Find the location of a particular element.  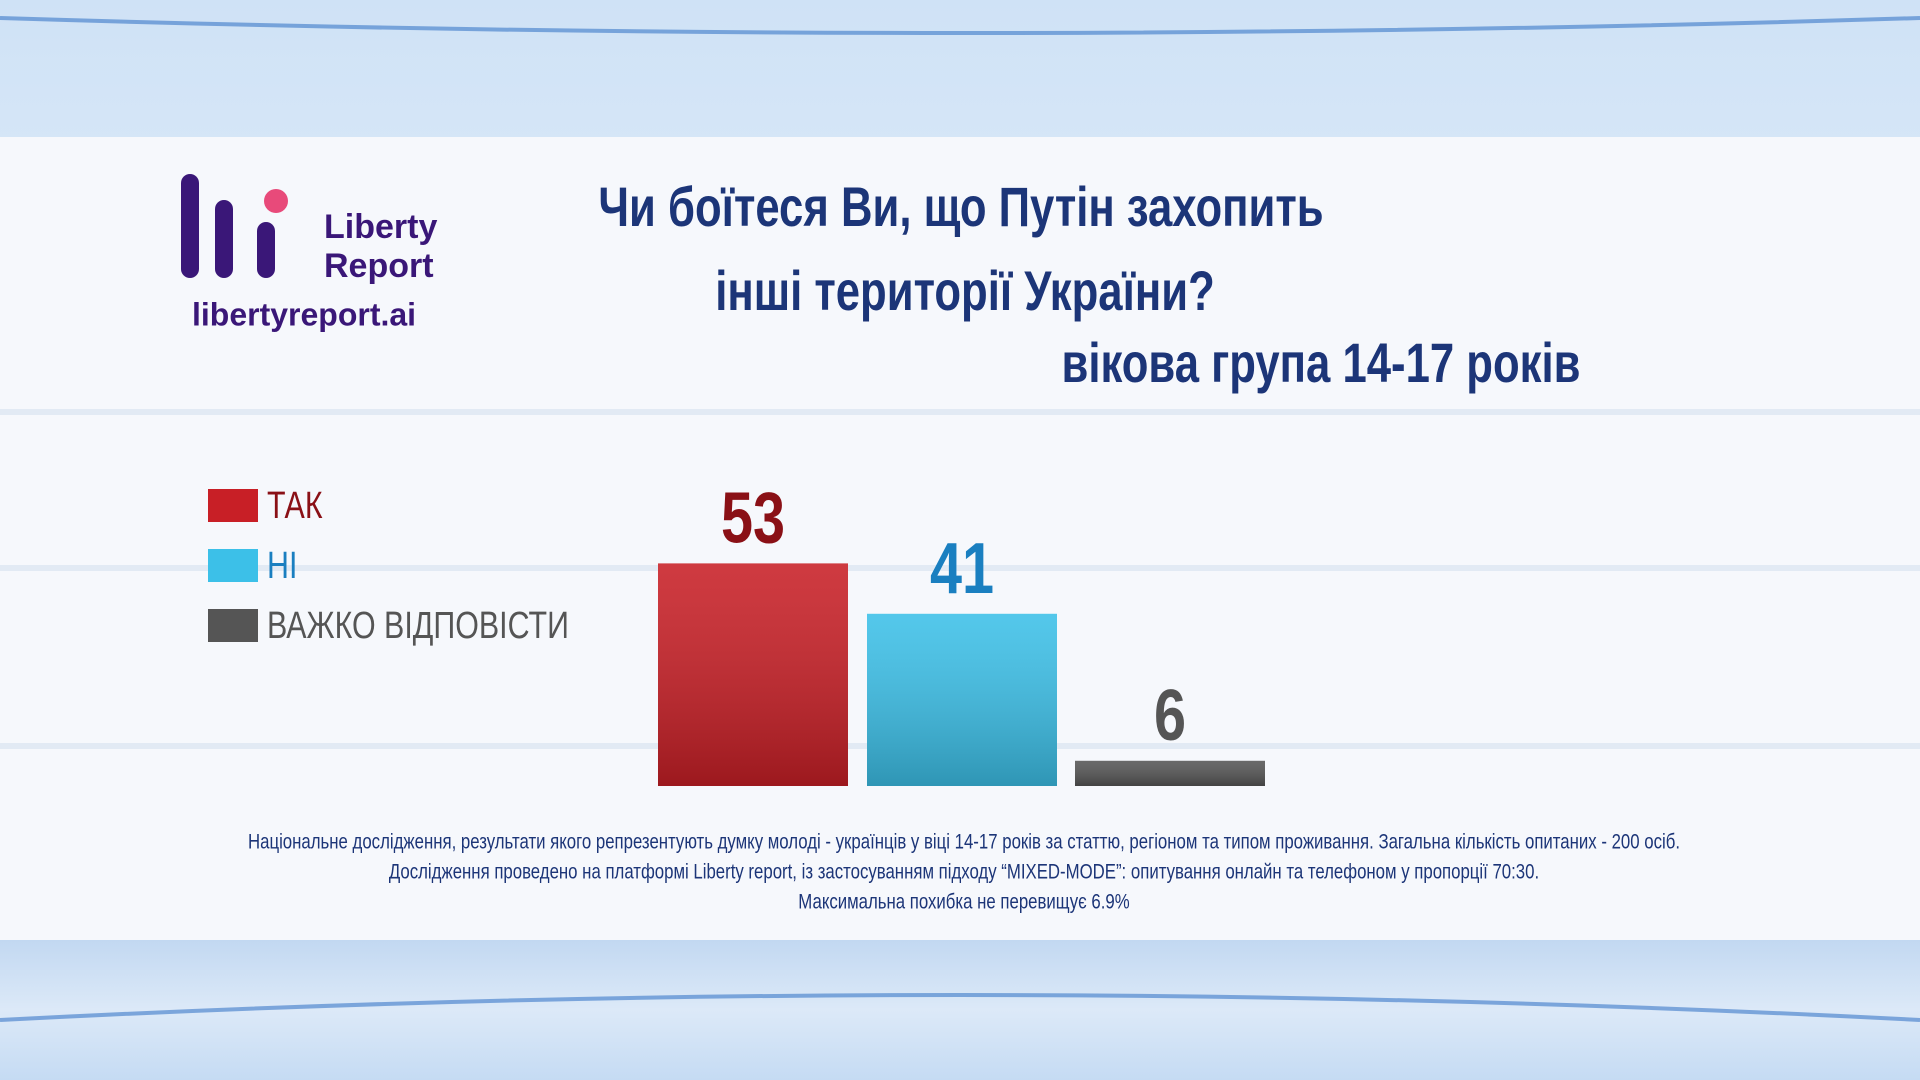

value-label: 41 is located at coordinates (962, 568).